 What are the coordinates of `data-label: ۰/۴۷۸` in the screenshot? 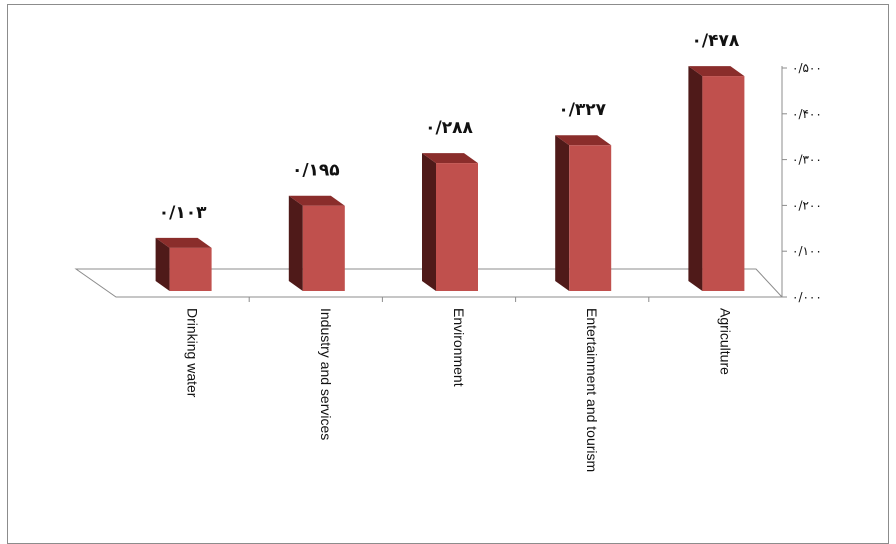 It's located at (716, 41).